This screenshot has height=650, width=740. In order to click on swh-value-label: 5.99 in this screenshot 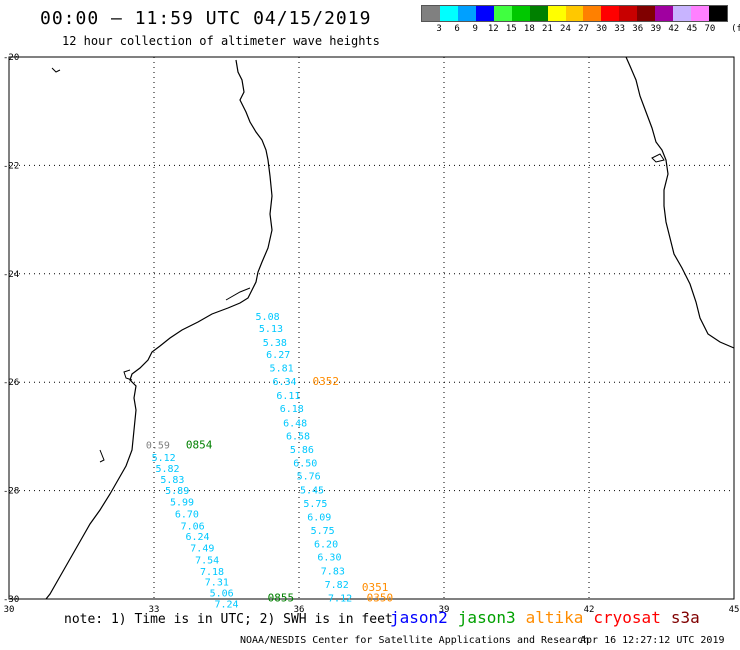, I will do `click(182, 502)`.